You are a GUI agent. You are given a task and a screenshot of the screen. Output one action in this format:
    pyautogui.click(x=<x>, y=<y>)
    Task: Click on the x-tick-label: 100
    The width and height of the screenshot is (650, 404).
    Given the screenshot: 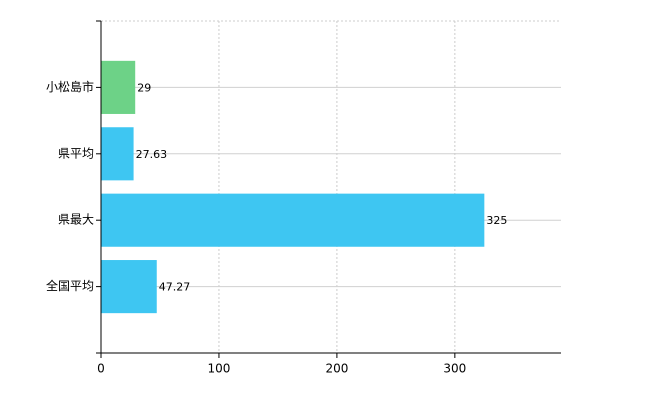 What is the action you would take?
    pyautogui.click(x=218, y=369)
    